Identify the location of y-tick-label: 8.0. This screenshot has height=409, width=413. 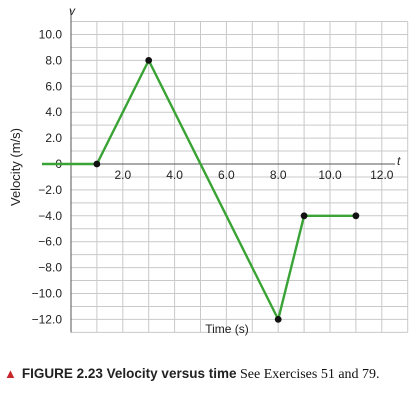
(53, 60).